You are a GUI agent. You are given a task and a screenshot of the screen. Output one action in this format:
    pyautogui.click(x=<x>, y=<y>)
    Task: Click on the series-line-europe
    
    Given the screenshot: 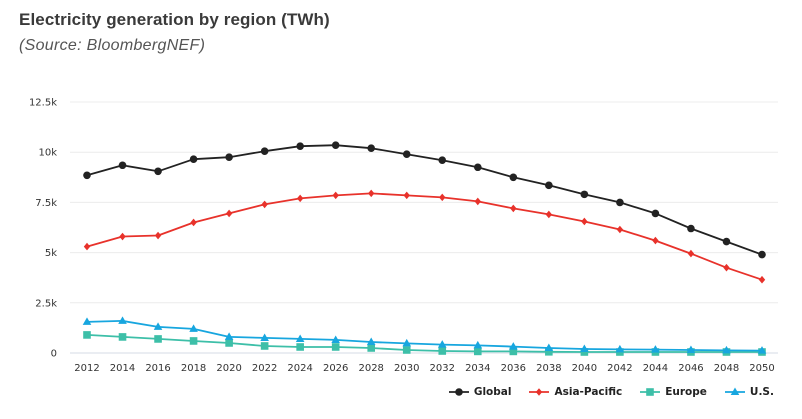 What is the action you would take?
    pyautogui.click(x=424, y=343)
    